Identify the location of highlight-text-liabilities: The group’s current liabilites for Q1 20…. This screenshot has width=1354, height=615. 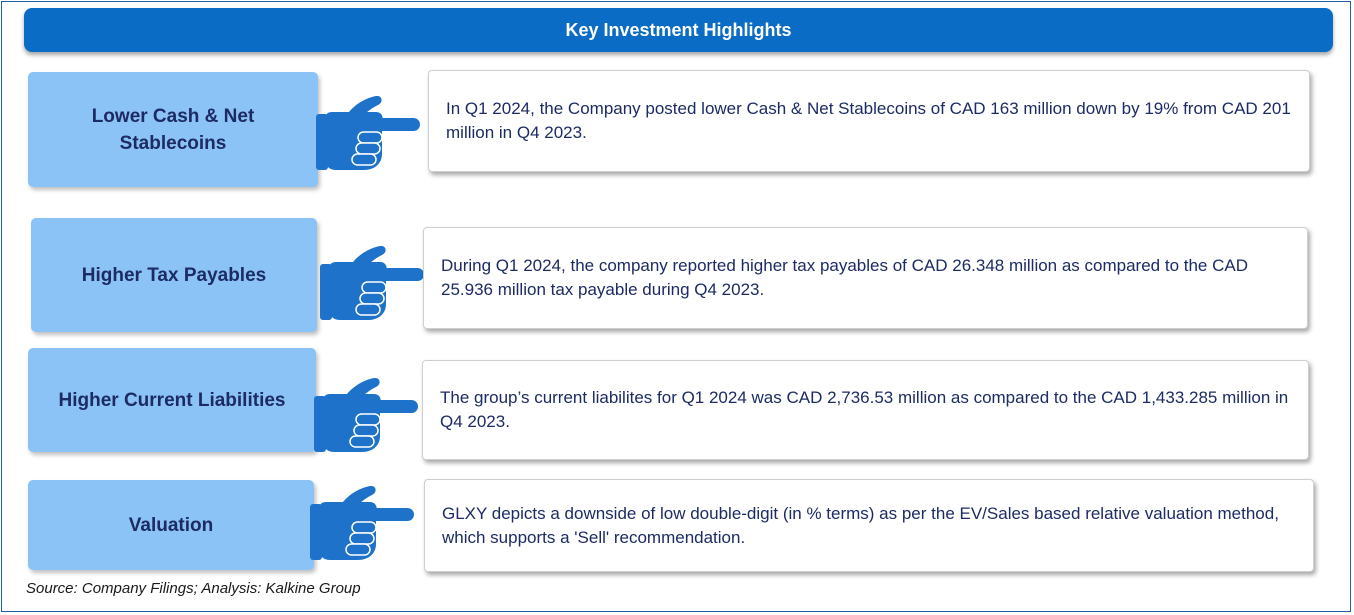
(865, 410).